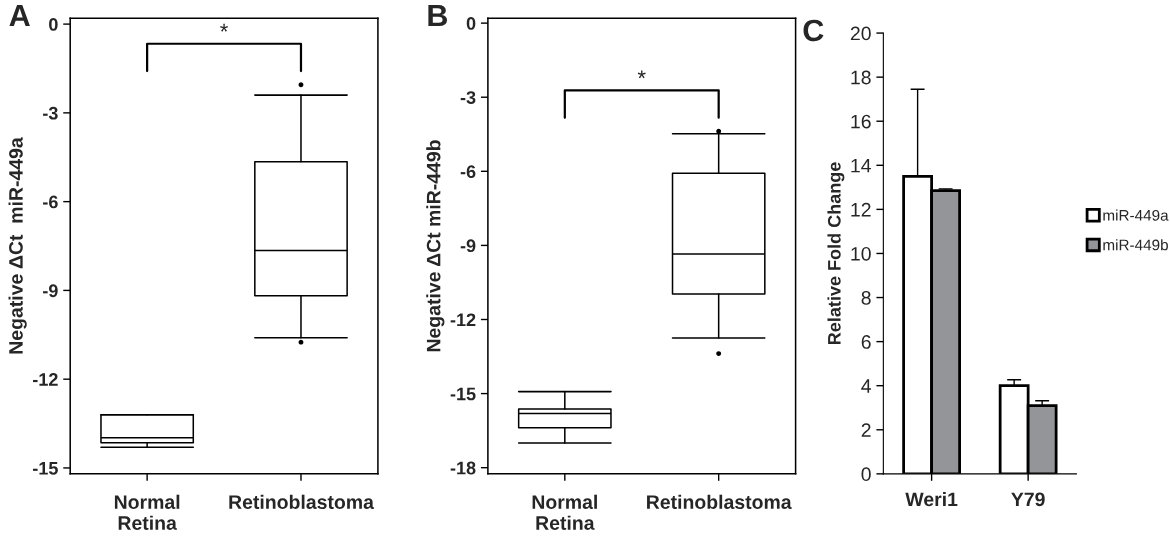  Describe the element at coordinates (866, 386) in the screenshot. I see `y-tick-label: 4` at that location.